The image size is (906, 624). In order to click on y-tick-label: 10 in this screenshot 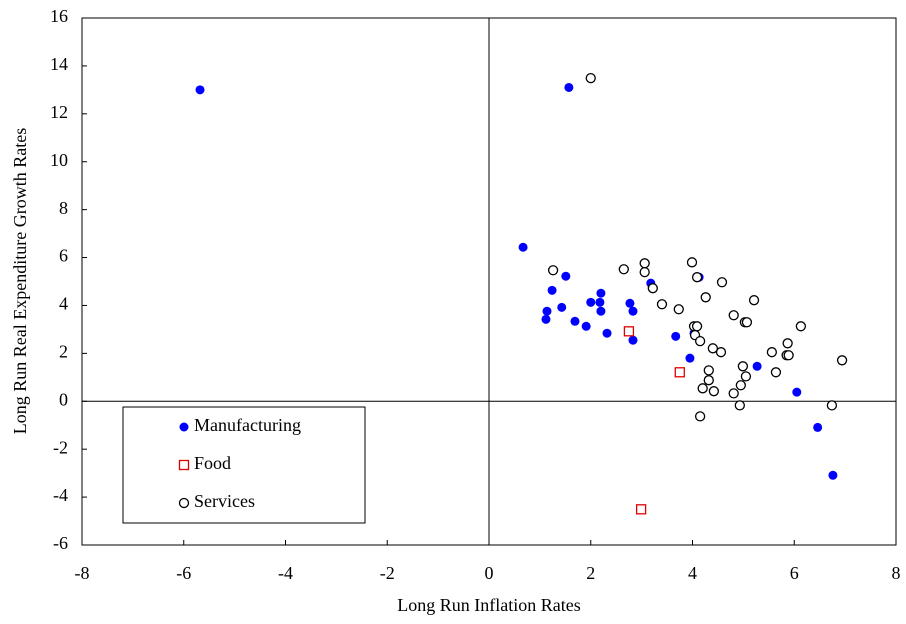, I will do `click(59, 160)`.